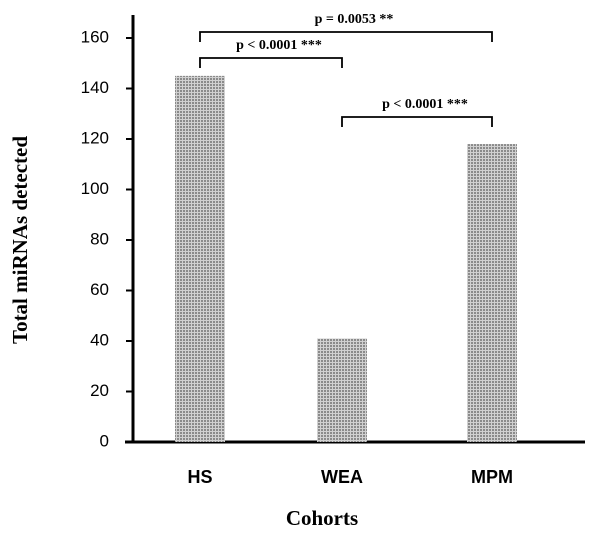 The width and height of the screenshot is (600, 535). What do you see at coordinates (99, 289) in the screenshot?
I see `y-tick-label: 60` at bounding box center [99, 289].